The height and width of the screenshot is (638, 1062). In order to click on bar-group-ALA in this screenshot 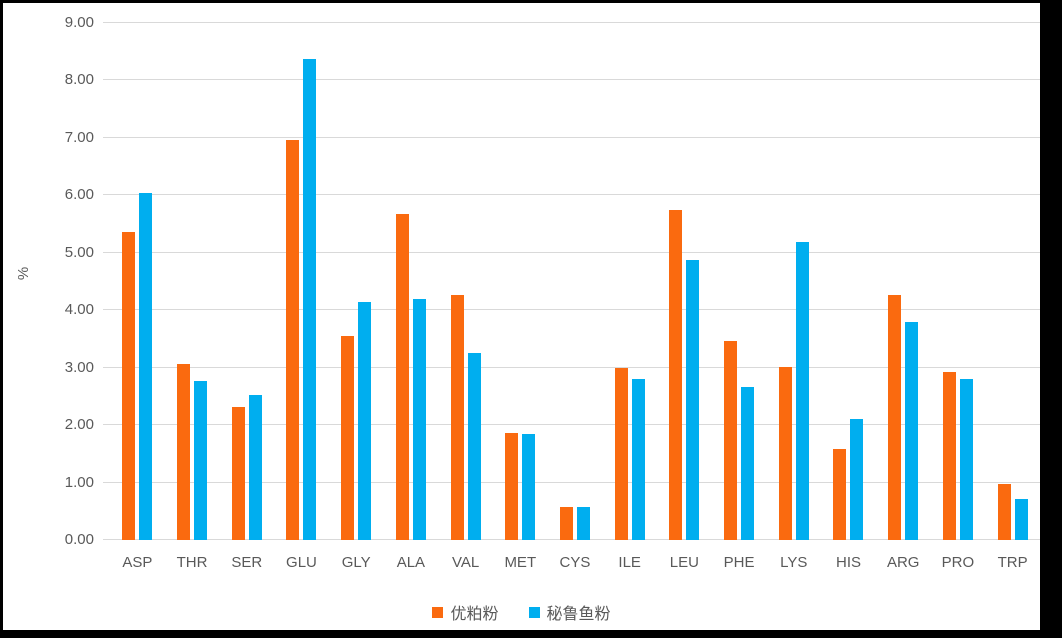, I will do `click(411, 281)`.